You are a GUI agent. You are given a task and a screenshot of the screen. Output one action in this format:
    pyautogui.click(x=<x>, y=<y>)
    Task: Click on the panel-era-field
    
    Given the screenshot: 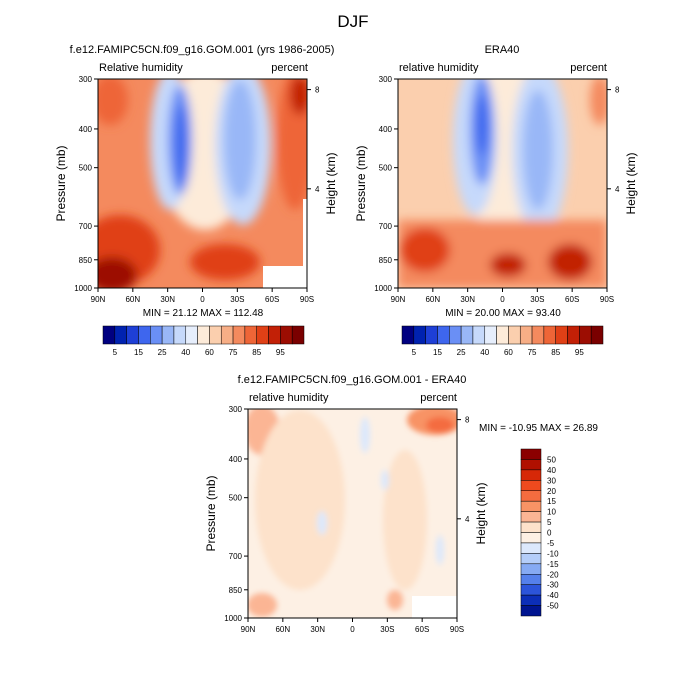 What is the action you would take?
    pyautogui.click(x=502, y=183)
    